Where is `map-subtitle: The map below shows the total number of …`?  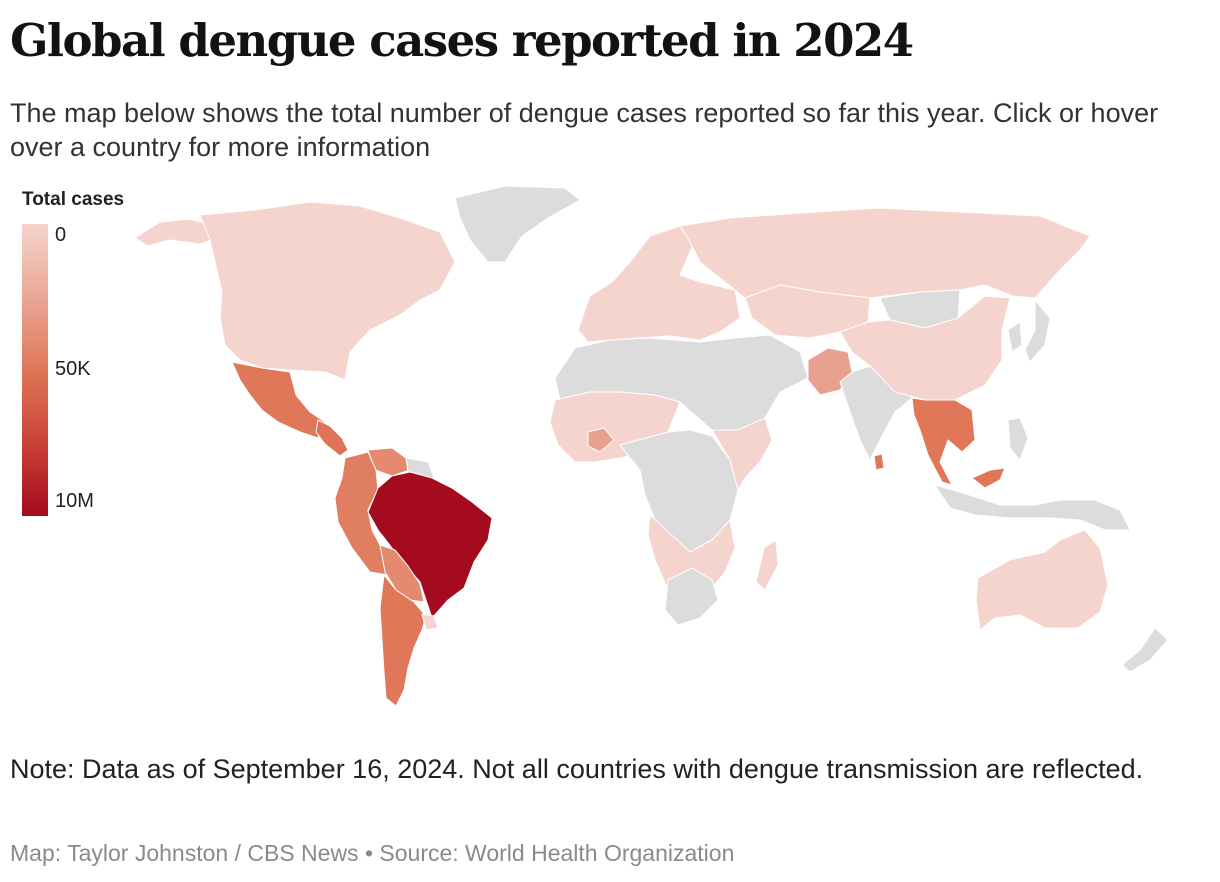 map-subtitle: The map below shows the total number of … is located at coordinates (584, 130).